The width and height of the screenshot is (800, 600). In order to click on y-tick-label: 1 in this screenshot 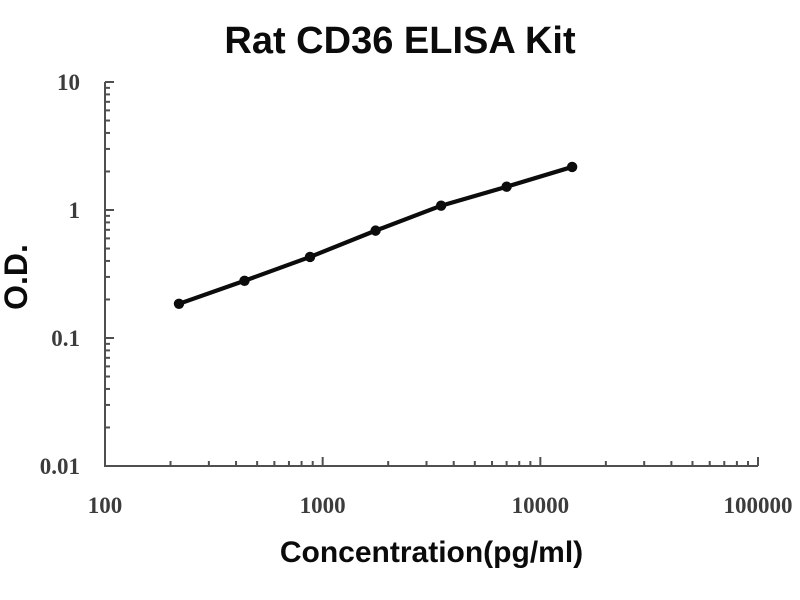, I will do `click(75, 210)`.